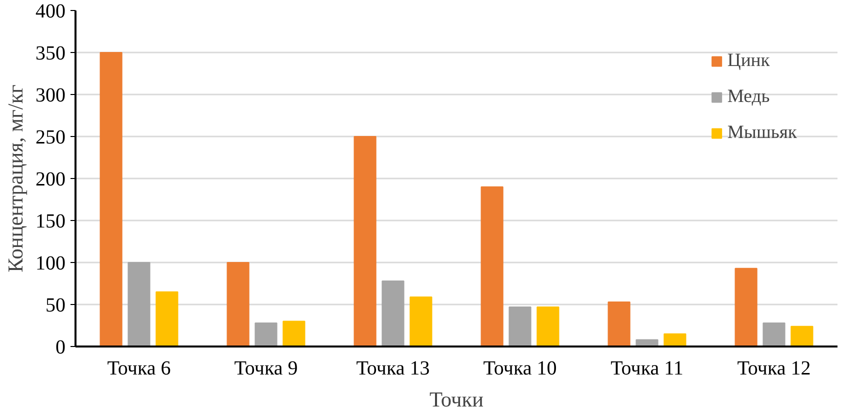 Image resolution: width=847 pixels, height=414 pixels. What do you see at coordinates (520, 369) in the screenshot?
I see `x-tick-label: Точка 10` at bounding box center [520, 369].